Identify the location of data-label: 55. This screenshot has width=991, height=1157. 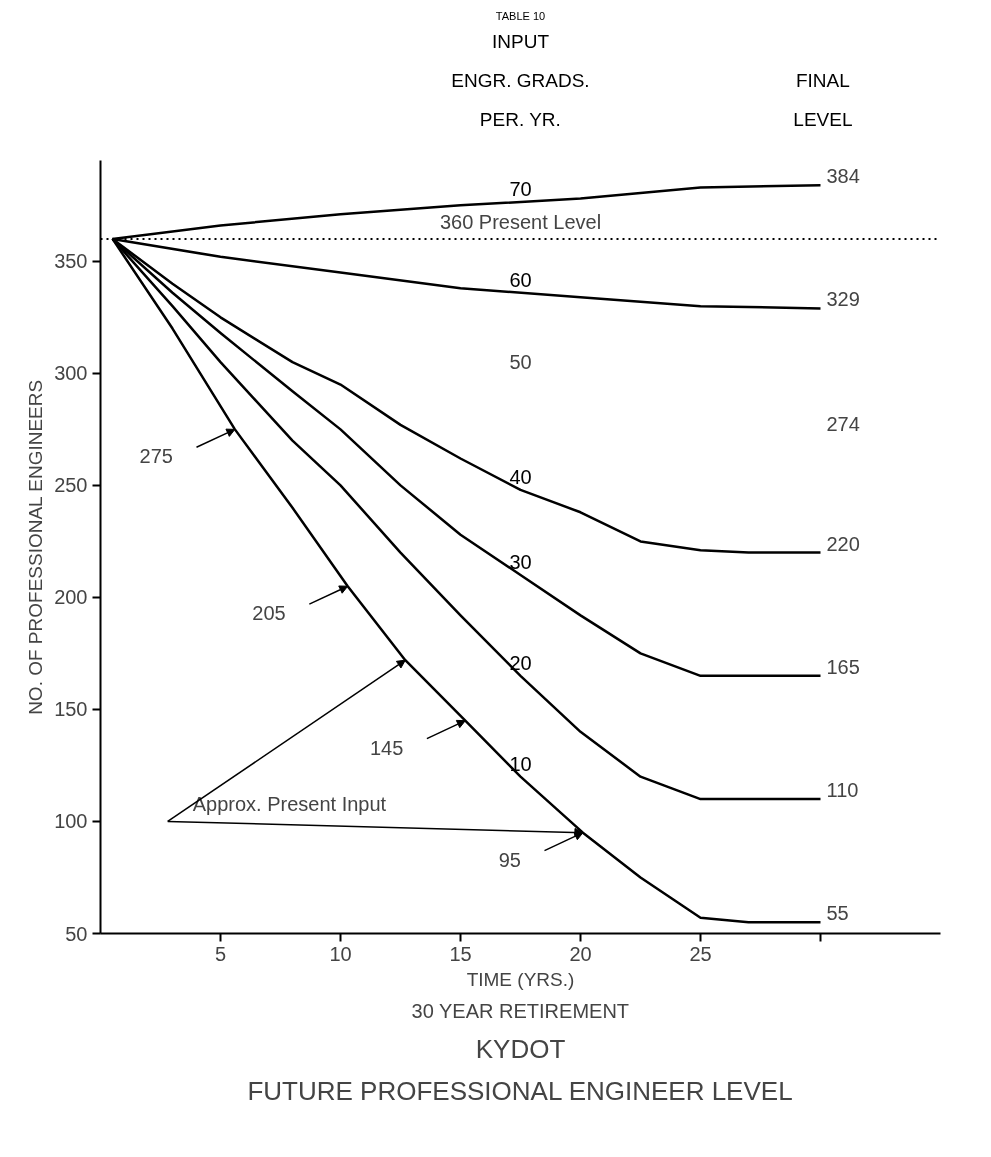
(837, 913).